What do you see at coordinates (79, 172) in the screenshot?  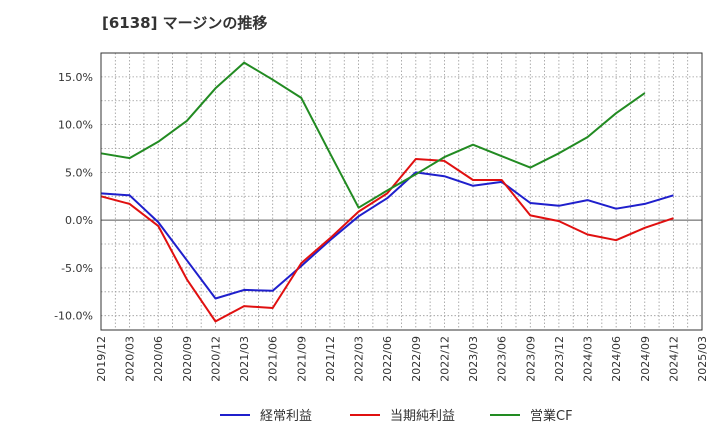 I see `y-tick-label: 5.0%` at bounding box center [79, 172].